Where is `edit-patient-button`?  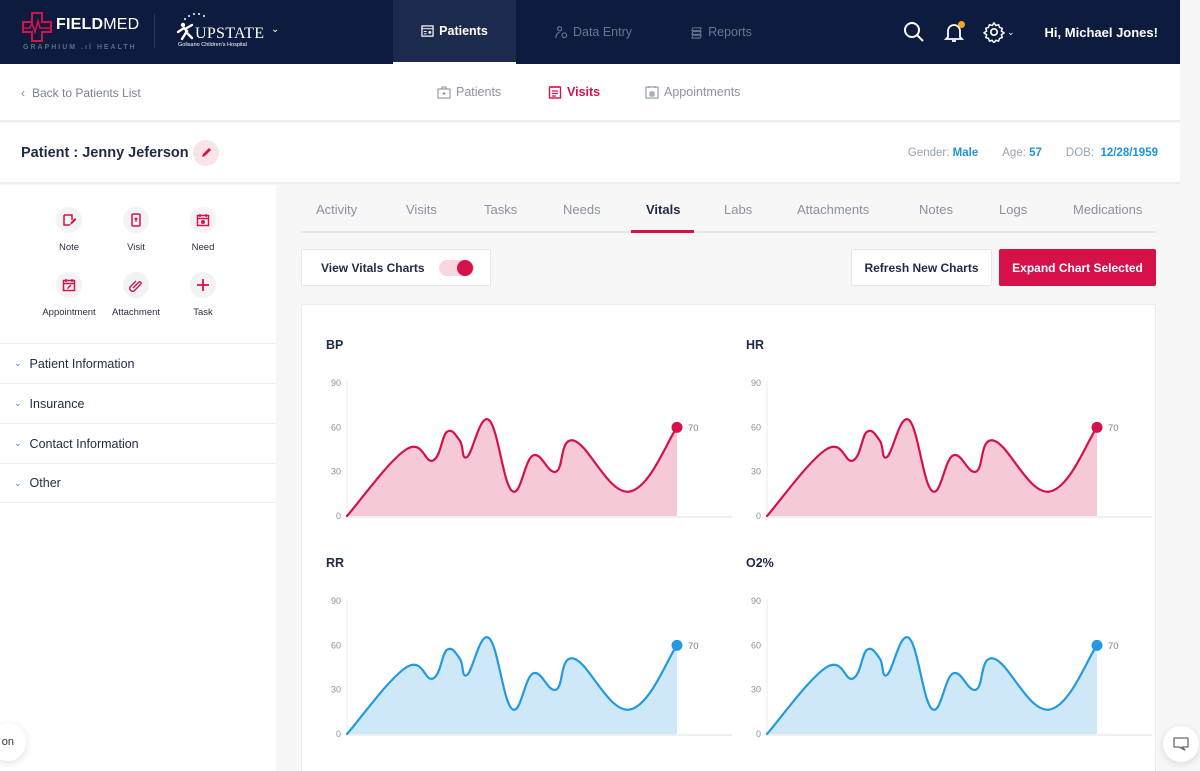
edit-patient-button is located at coordinates (206, 153).